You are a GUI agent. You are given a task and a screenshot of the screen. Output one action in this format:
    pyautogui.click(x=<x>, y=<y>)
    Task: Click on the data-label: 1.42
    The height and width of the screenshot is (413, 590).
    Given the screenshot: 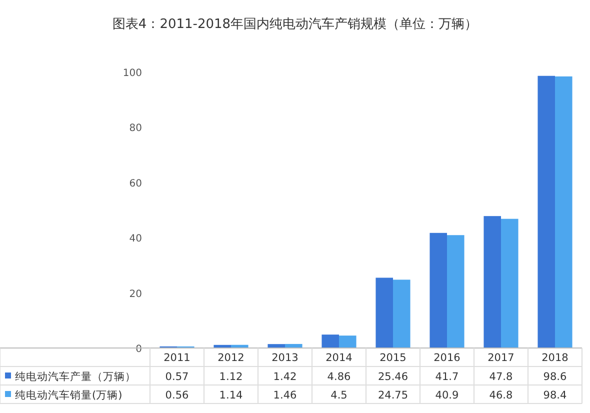 What is the action you would take?
    pyautogui.click(x=285, y=377)
    